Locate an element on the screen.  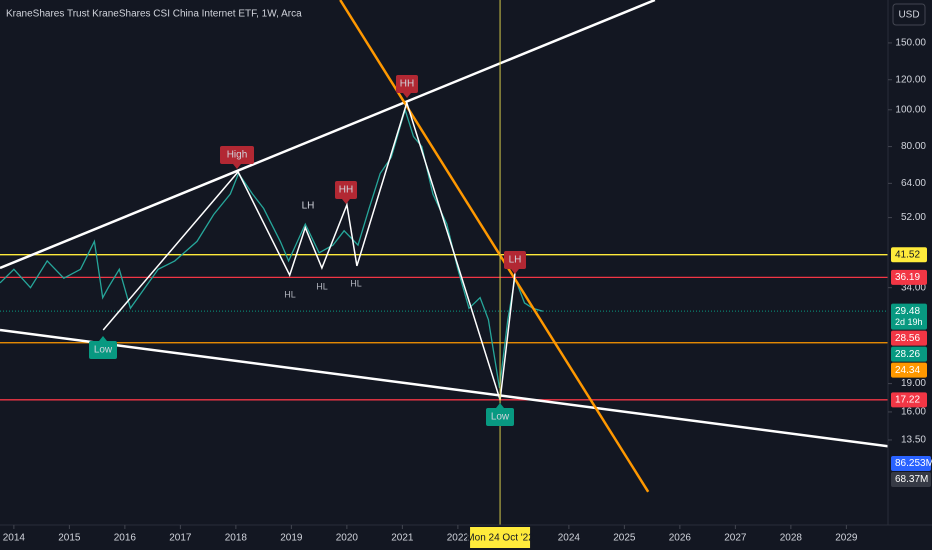
y-tick-label: 100.00 is located at coordinates (910, 109).